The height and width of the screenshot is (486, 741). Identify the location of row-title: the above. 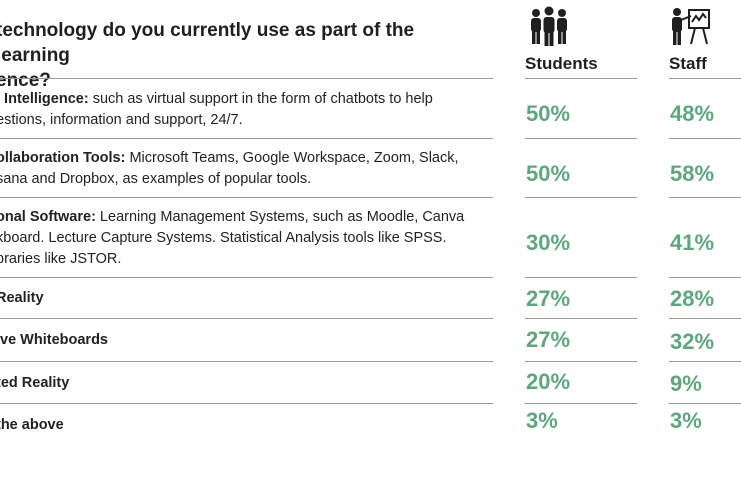
(32, 425).